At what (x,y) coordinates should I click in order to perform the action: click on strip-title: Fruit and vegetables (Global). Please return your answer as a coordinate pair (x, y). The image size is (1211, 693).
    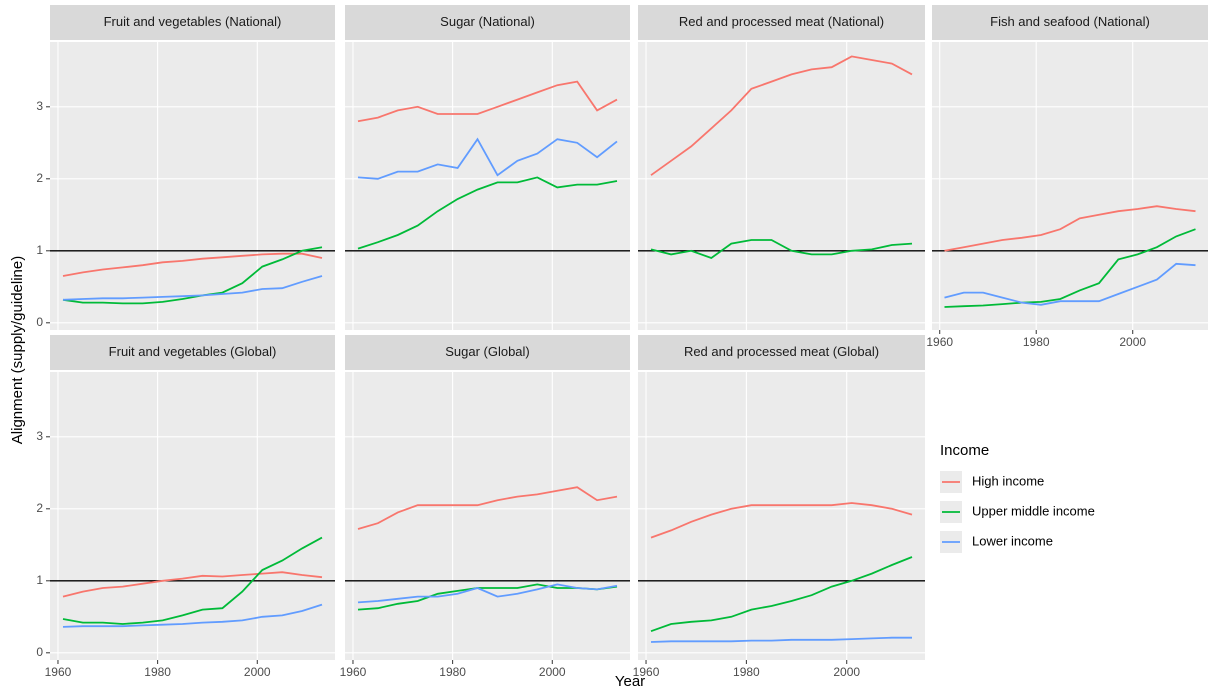
    Looking at the image, I should click on (193, 351).